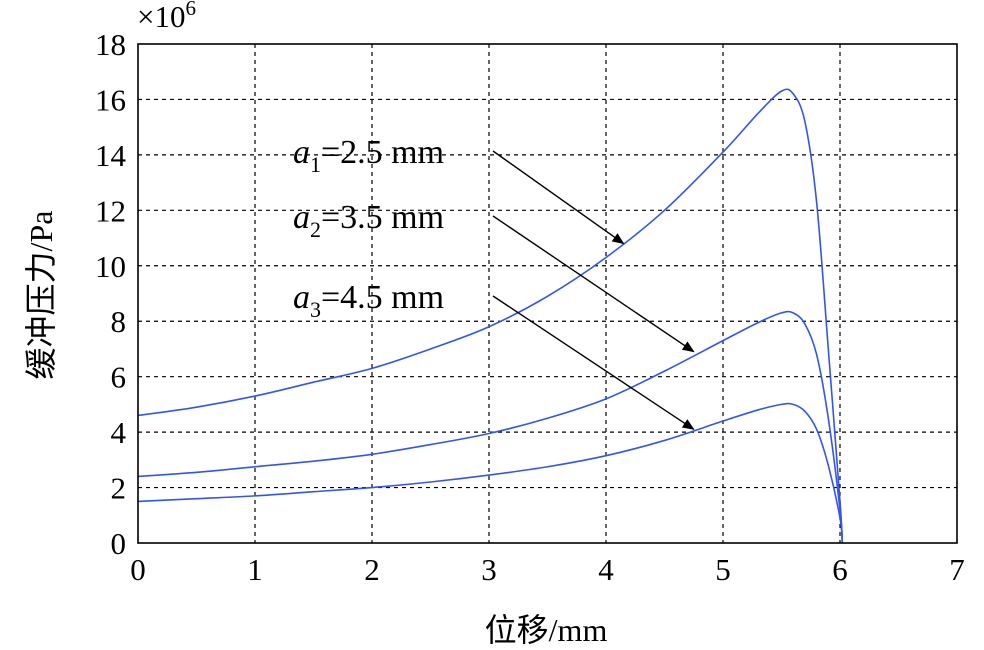 The image size is (984, 650). I want to click on x-tick-label: 3, so click(489, 569).